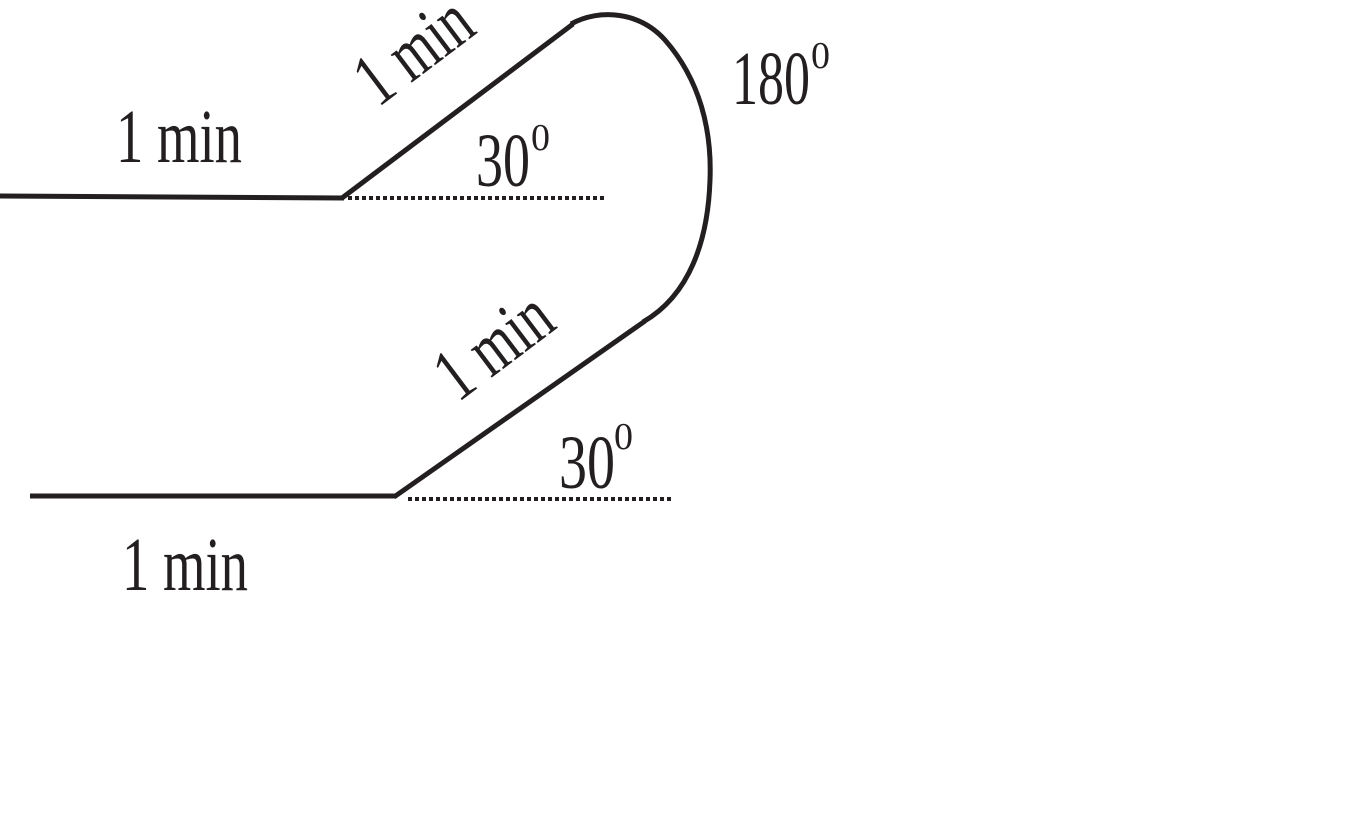  I want to click on bottom-incline-label: 1 min, so click(493, 345).